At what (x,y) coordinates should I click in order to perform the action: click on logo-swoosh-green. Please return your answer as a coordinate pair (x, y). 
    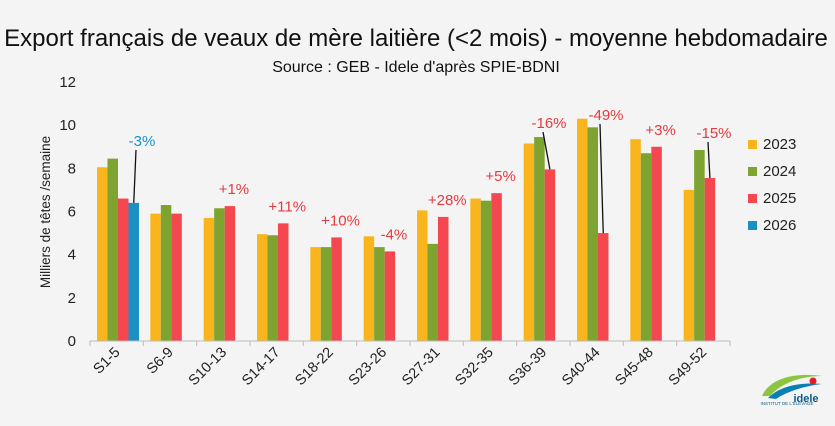
    Looking at the image, I should click on (792, 385).